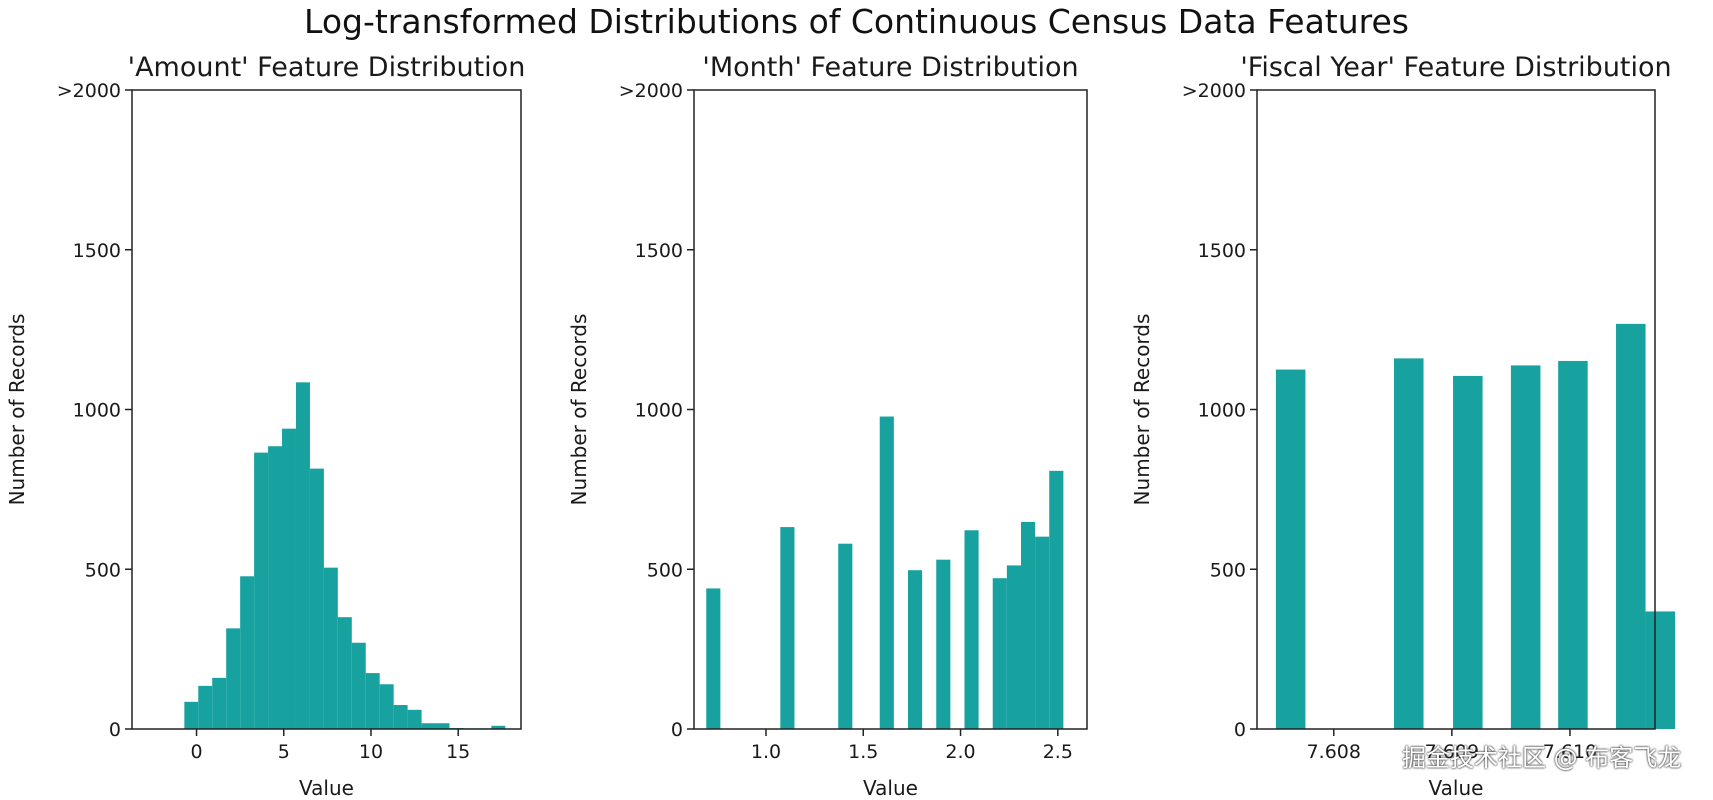  Describe the element at coordinates (1455, 67) in the screenshot. I see `subplot-title: 'Fiscal Year' Feature Distribution` at that location.